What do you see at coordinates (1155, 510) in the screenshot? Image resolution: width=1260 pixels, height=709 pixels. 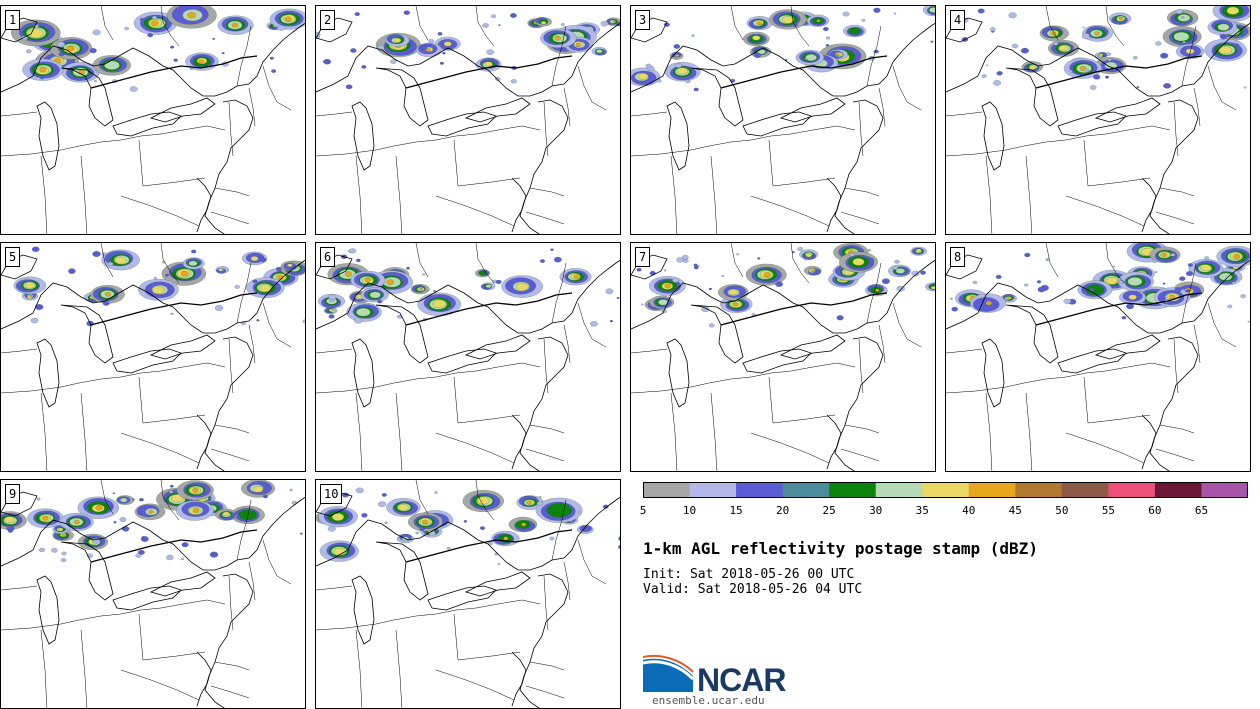 I see `colorbar-tick-label: 60` at bounding box center [1155, 510].